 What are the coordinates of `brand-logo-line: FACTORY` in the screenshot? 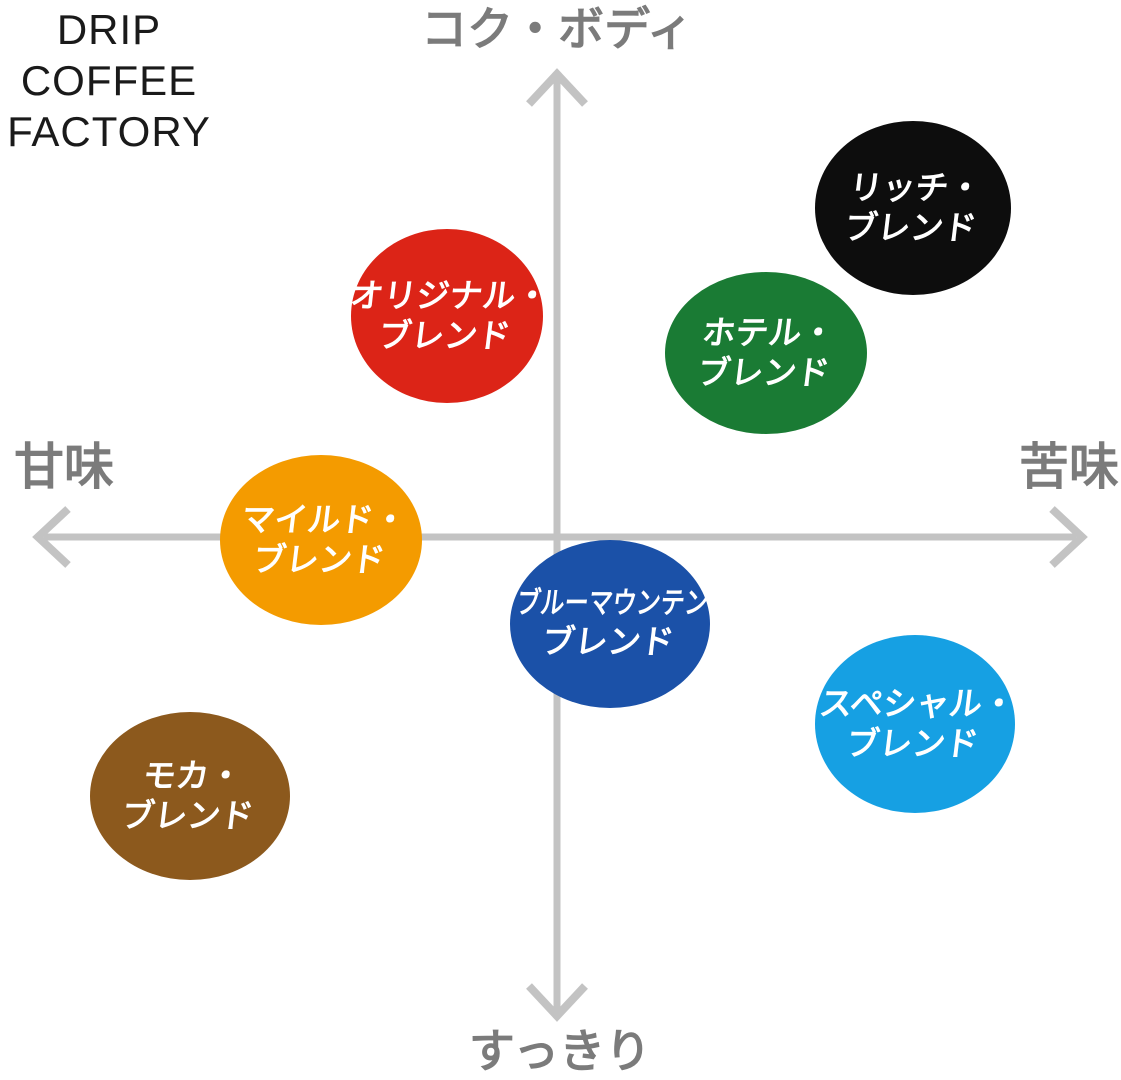 It's located at (109, 132).